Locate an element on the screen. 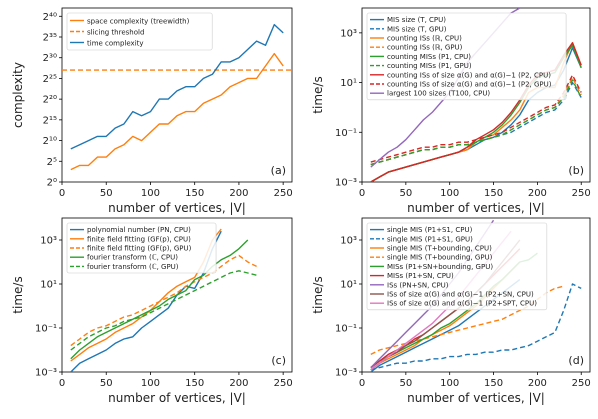  legend-label: counting MISs (P1, GPU) is located at coordinates (429, 66).